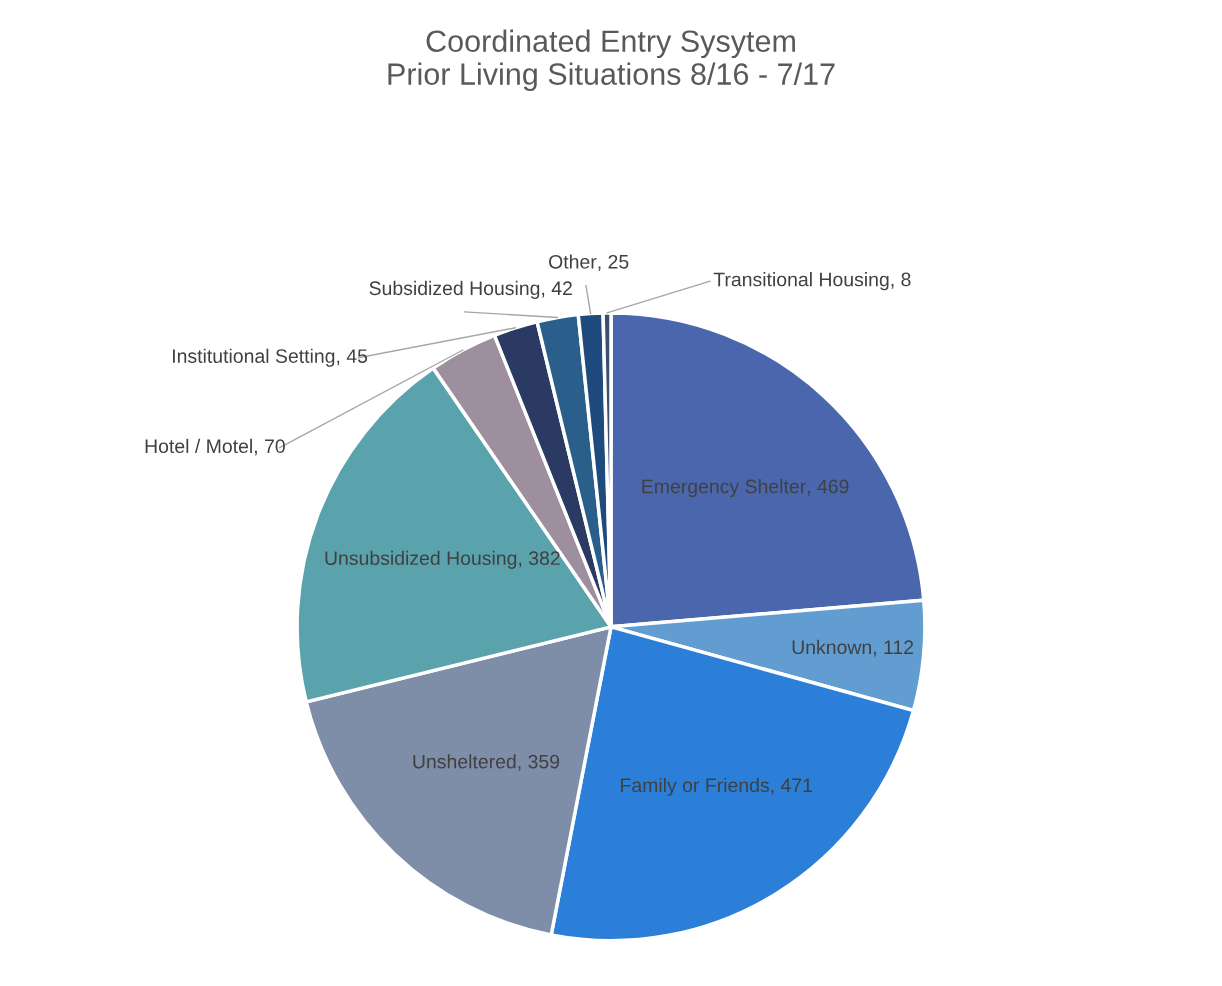  What do you see at coordinates (828, 487) in the screenshot?
I see `data-label: , 469` at bounding box center [828, 487].